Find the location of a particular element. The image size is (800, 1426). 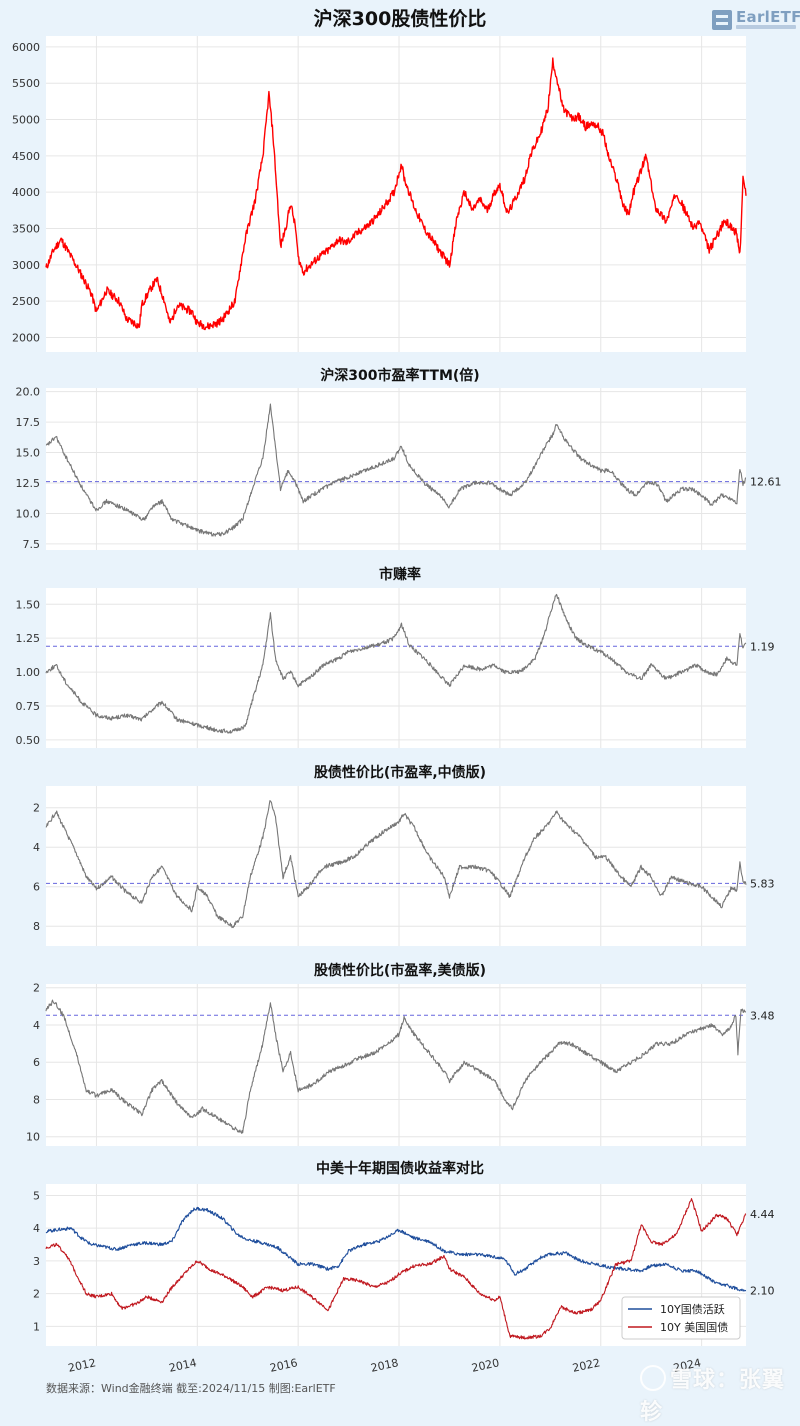

y-tick-label: 0.50 is located at coordinates (28, 740).